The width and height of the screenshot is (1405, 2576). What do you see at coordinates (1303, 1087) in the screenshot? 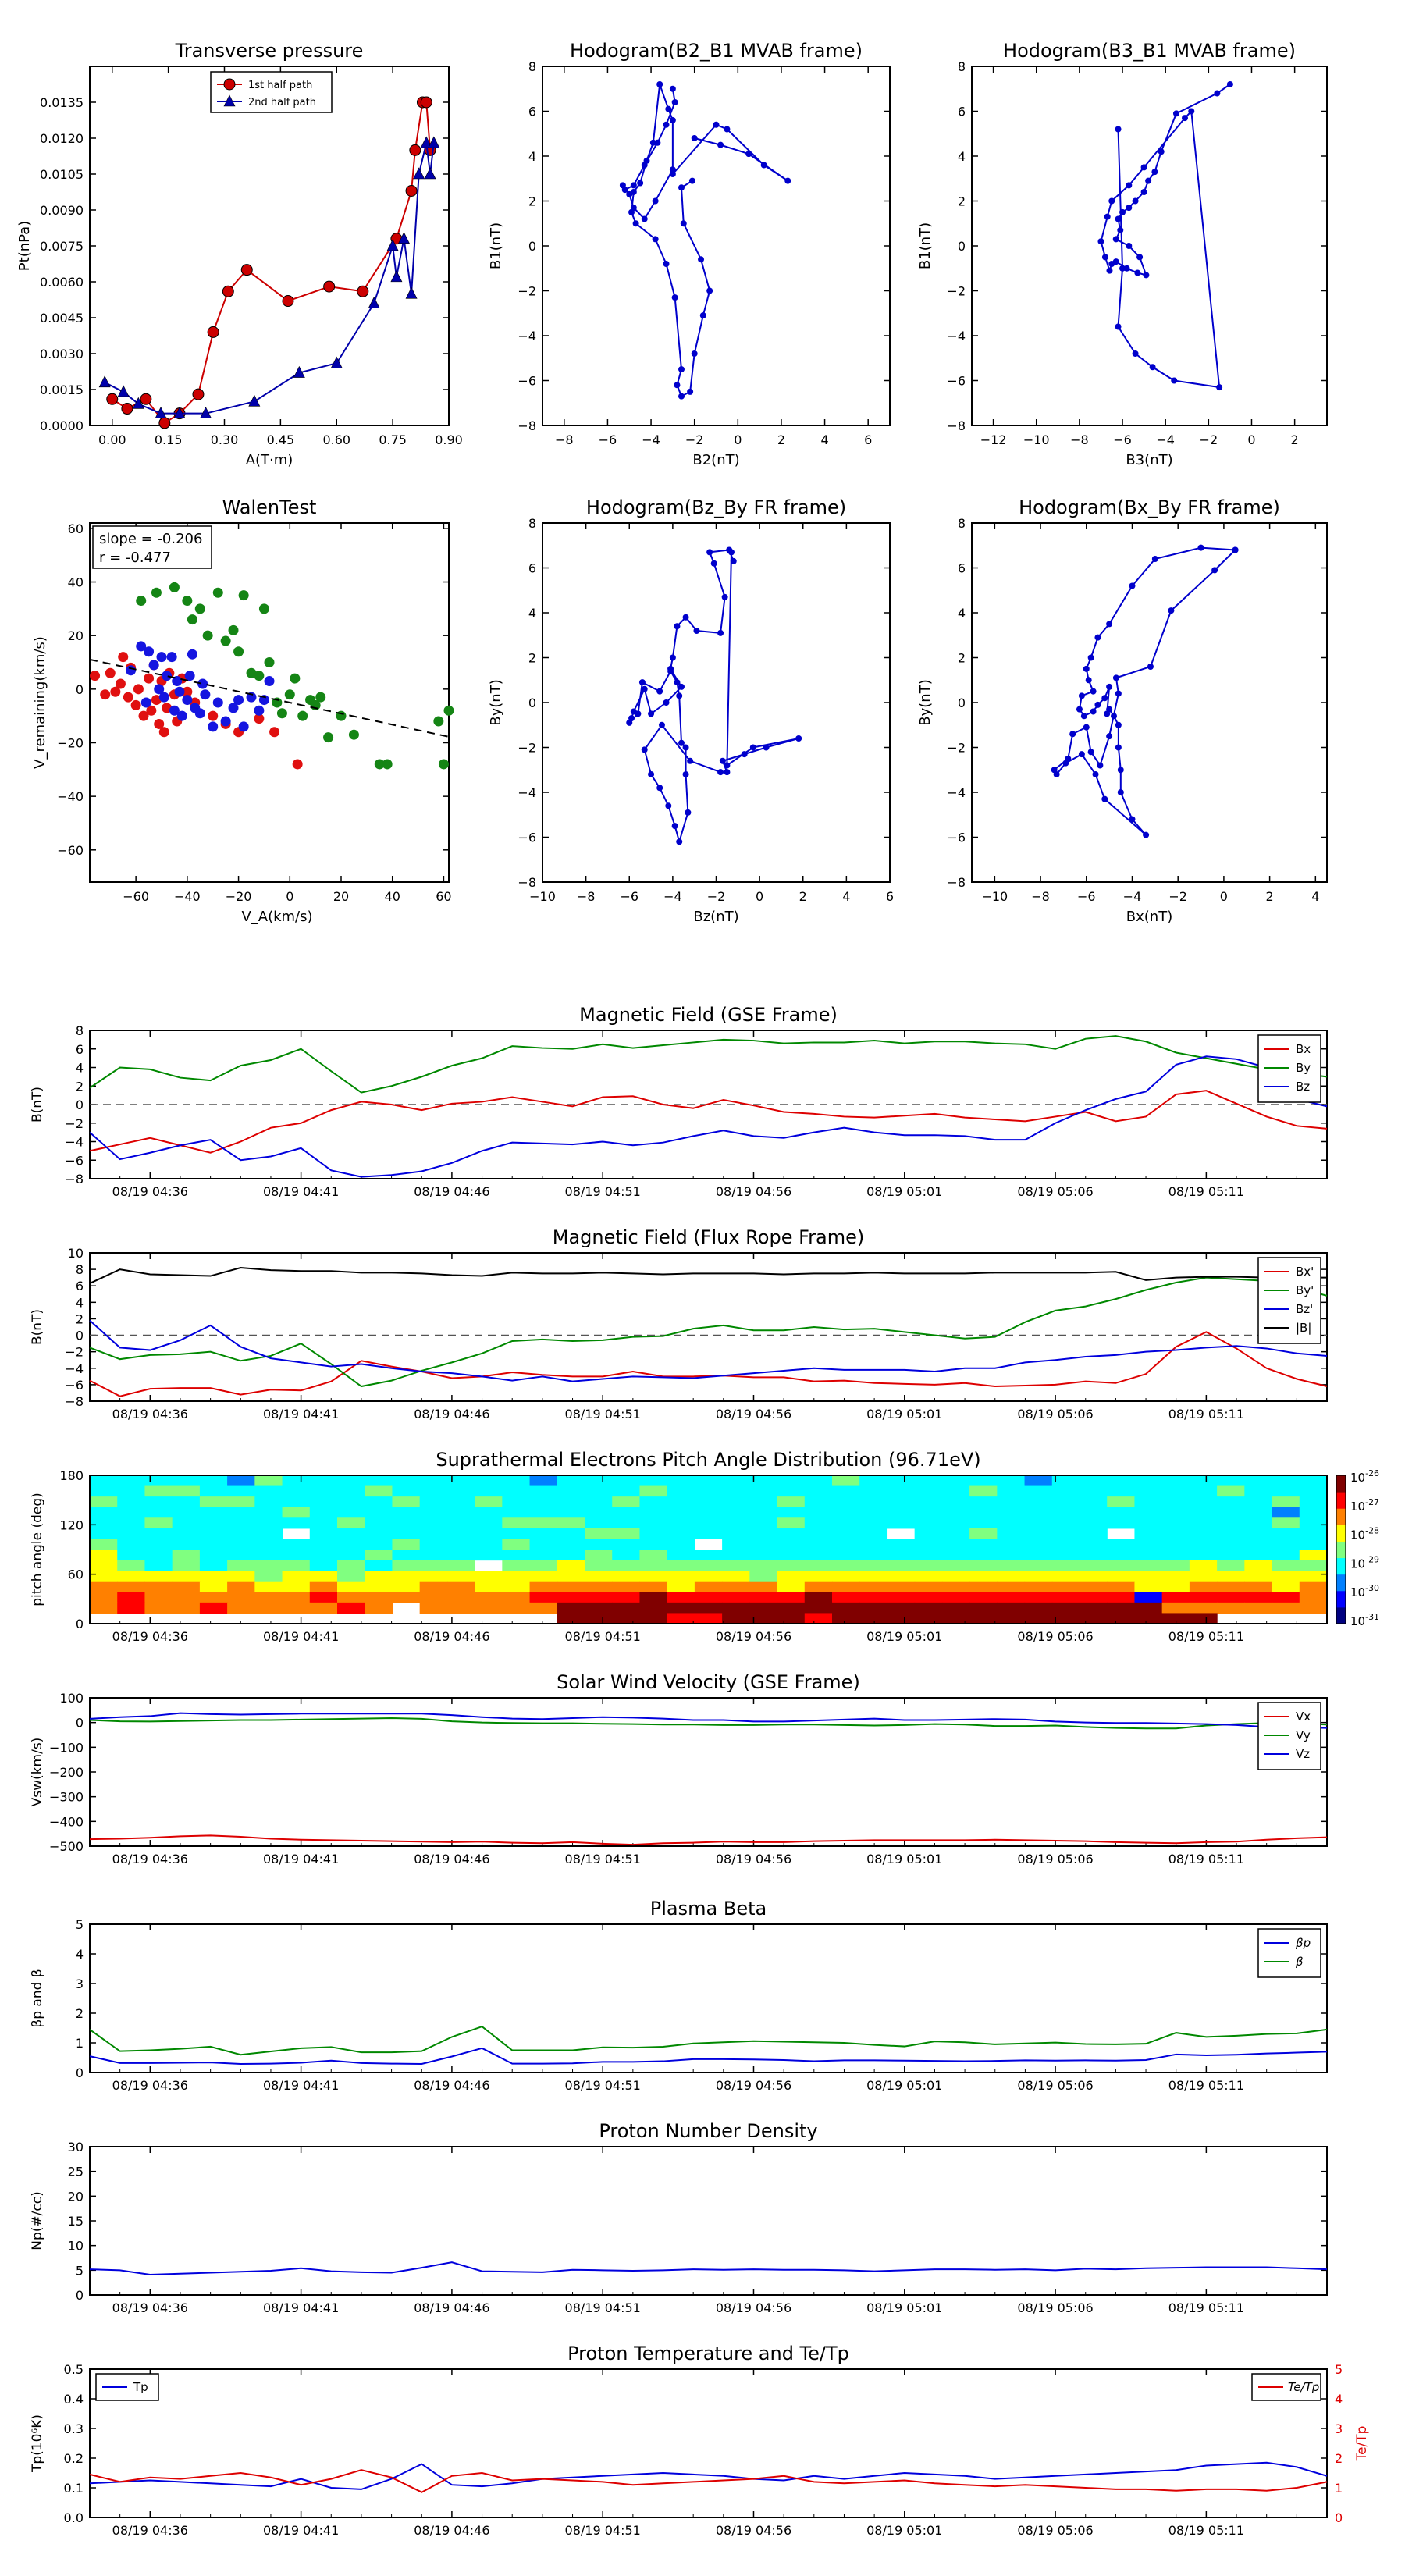
I see `legend-label: Bz` at bounding box center [1303, 1087].